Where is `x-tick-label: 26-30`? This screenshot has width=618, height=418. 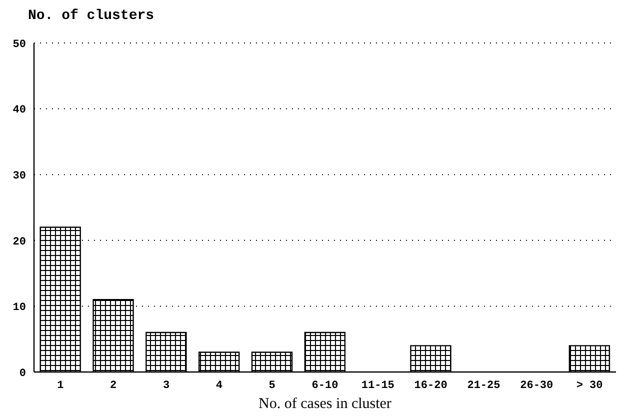 x-tick-label: 26-30 is located at coordinates (537, 386).